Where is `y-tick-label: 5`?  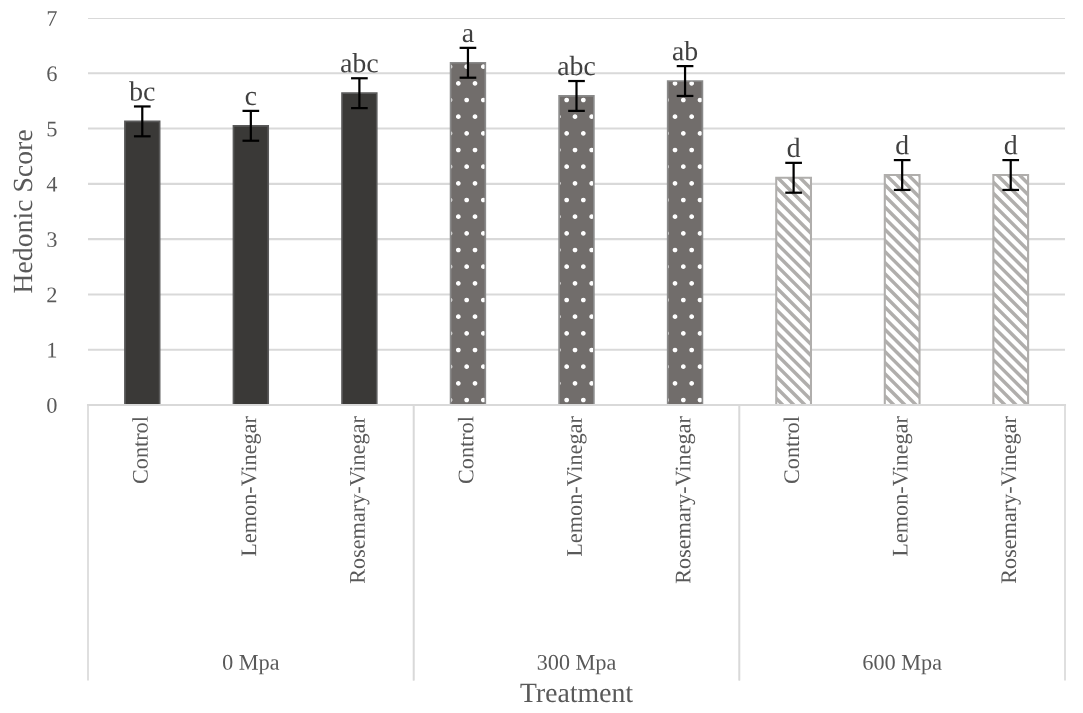
y-tick-label: 5 is located at coordinates (52, 129).